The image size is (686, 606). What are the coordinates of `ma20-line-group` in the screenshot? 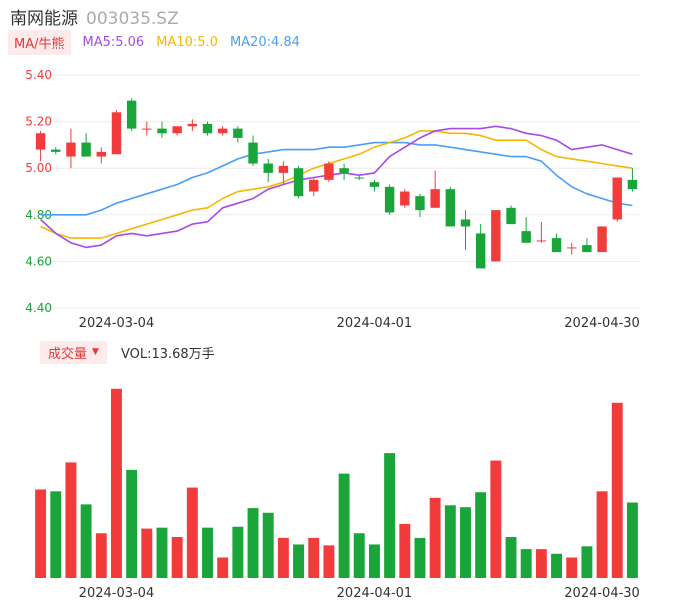 It's located at (336, 178).